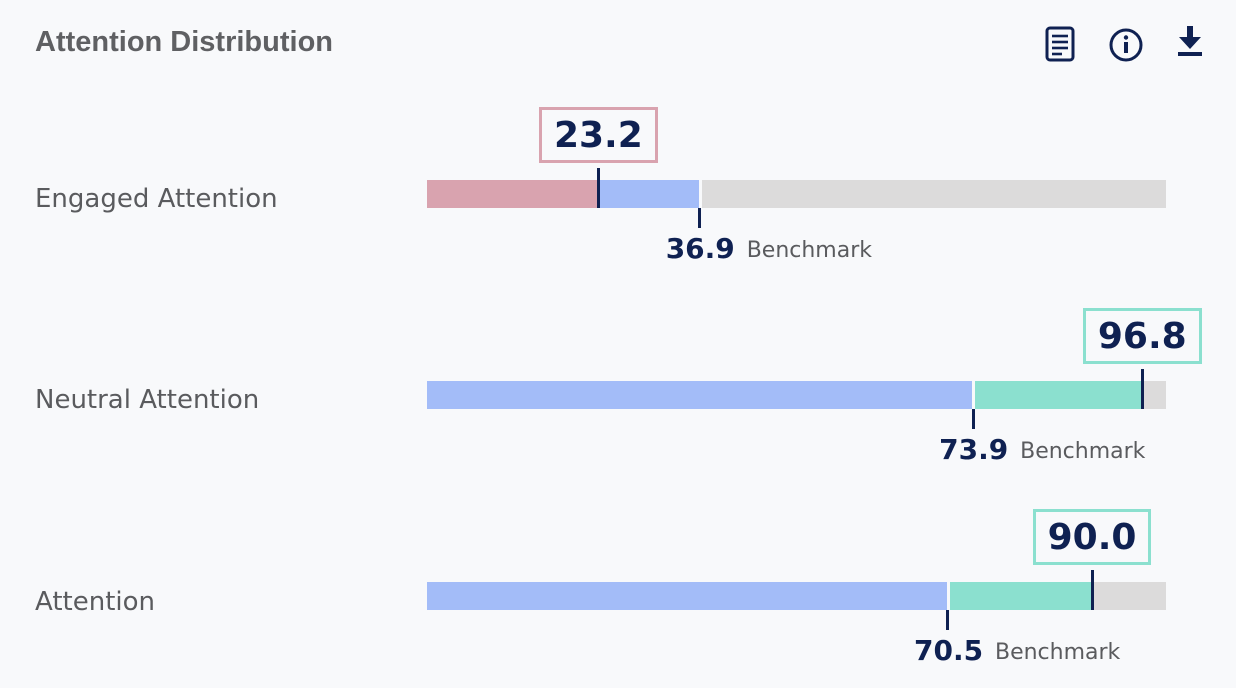  I want to click on score-bar, so click(513, 194).